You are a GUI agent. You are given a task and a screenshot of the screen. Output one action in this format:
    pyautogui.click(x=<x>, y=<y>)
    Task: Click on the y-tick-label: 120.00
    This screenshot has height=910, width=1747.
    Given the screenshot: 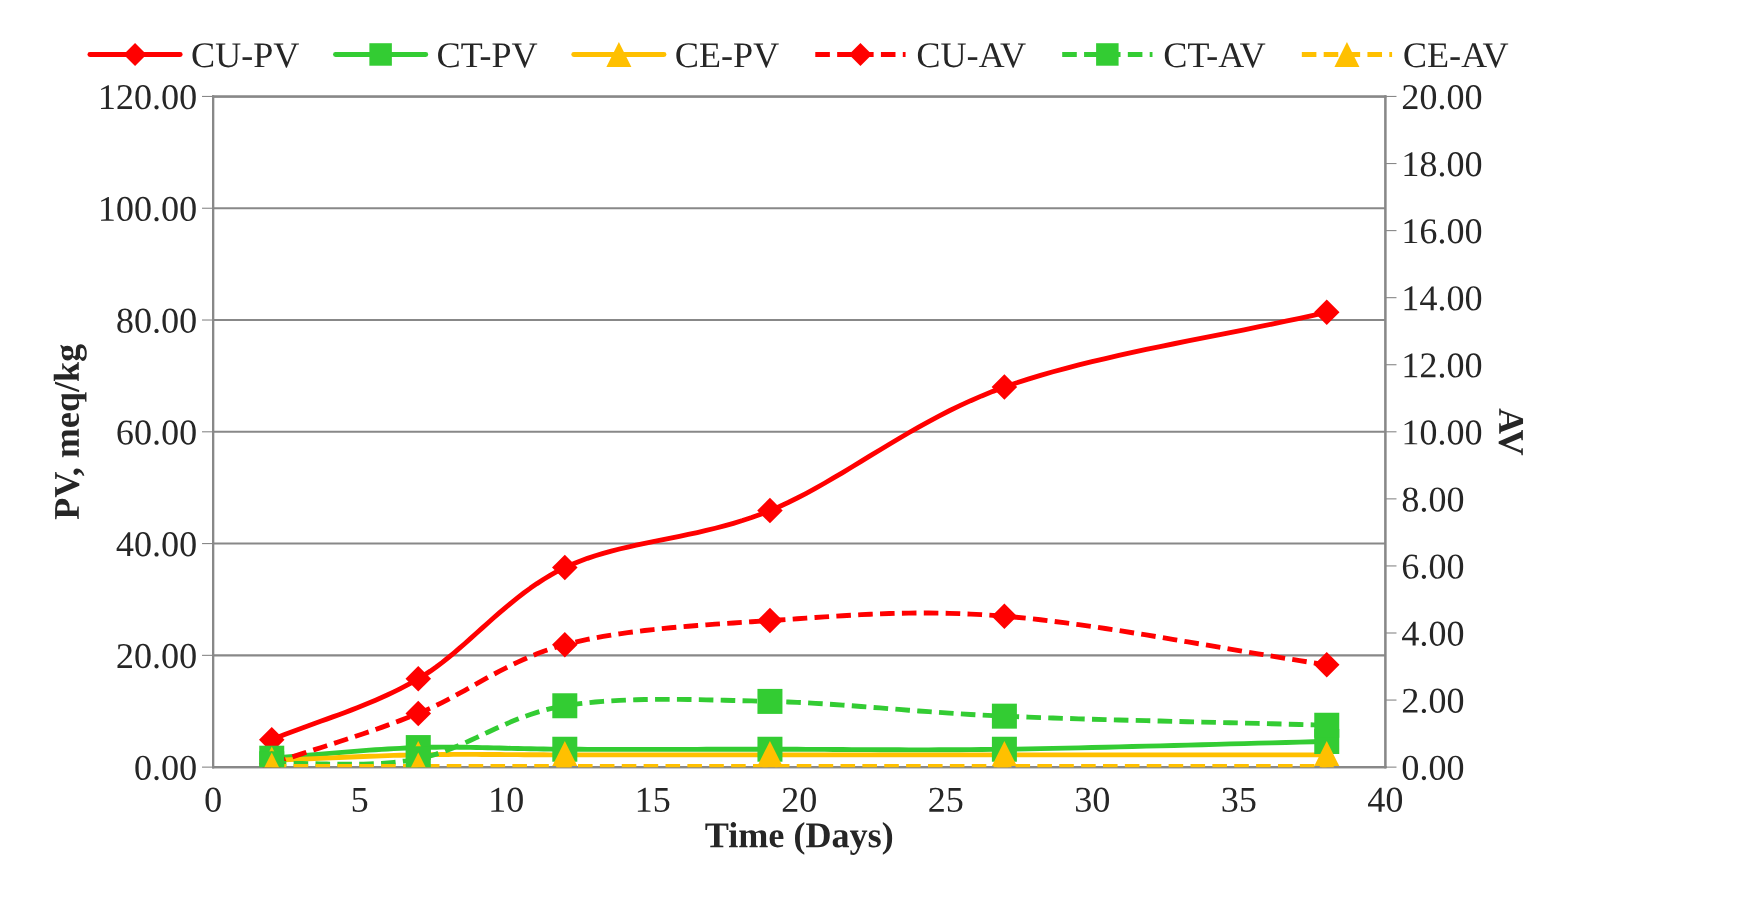 What is the action you would take?
    pyautogui.click(x=148, y=97)
    